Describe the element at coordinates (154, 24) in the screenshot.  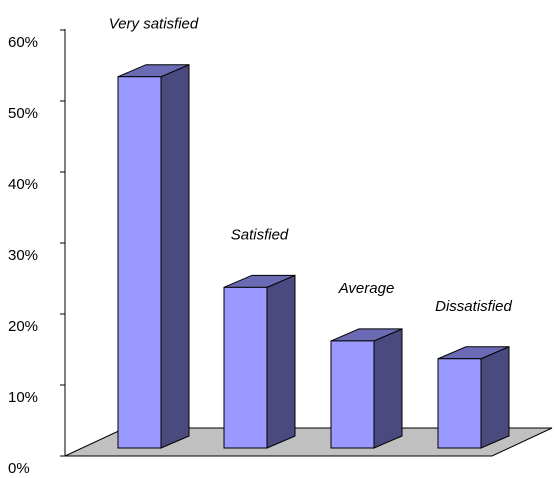
I see `category-label: Very satisfied` at that location.